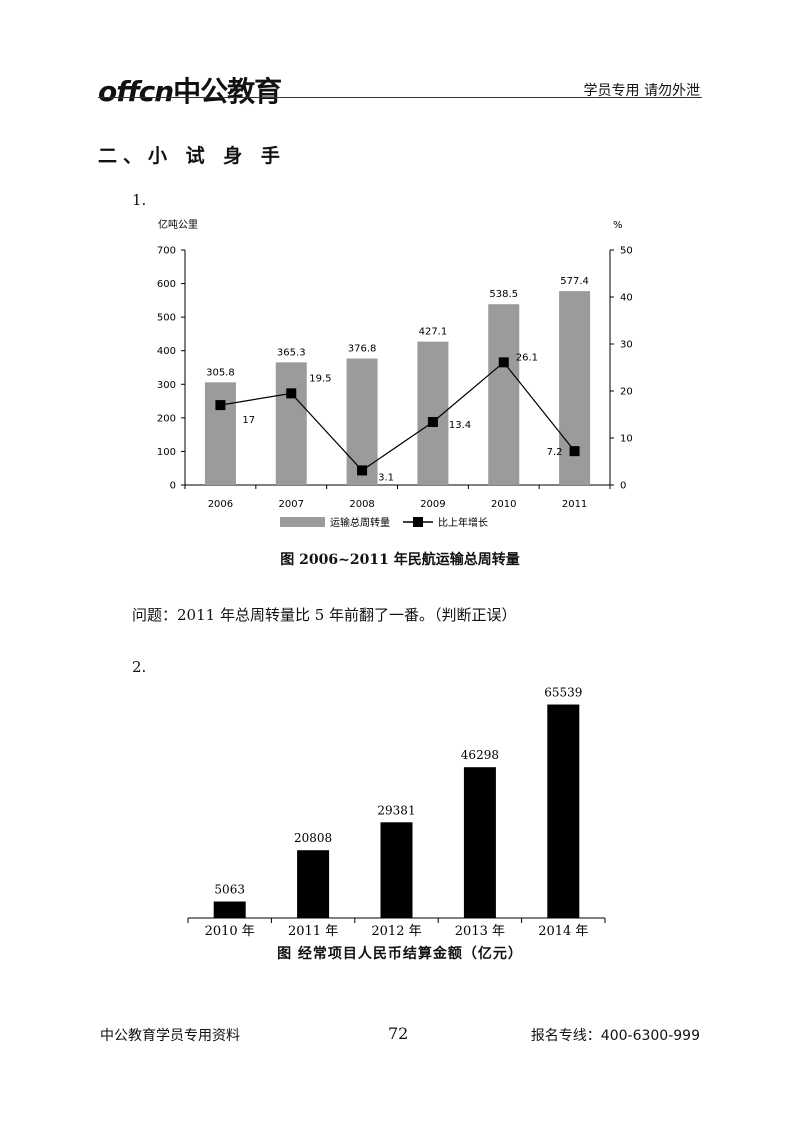 This screenshot has width=800, height=1124. What do you see at coordinates (400, 560) in the screenshot?
I see `chart1-caption: 图 2006~2011 年民航运输总周转量` at bounding box center [400, 560].